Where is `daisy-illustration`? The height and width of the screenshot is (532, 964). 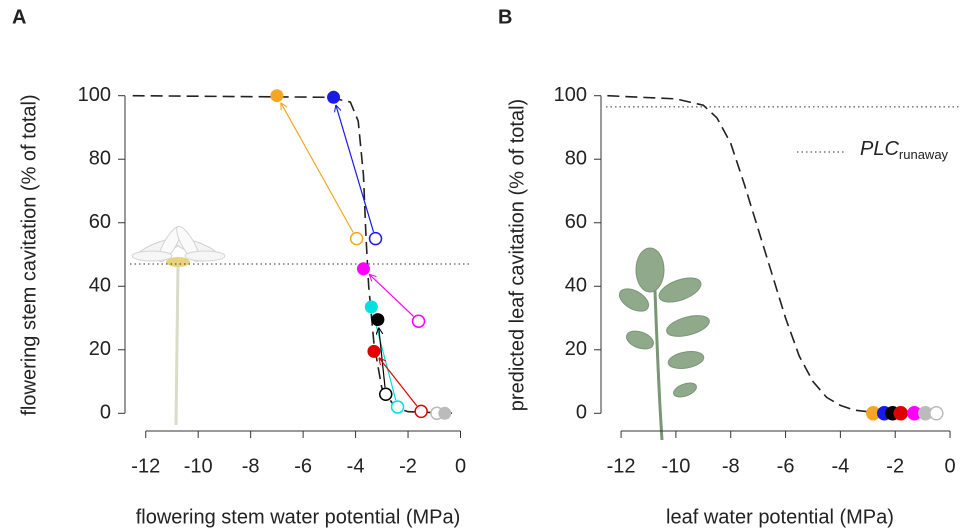
daisy-illustration is located at coordinates (178, 325).